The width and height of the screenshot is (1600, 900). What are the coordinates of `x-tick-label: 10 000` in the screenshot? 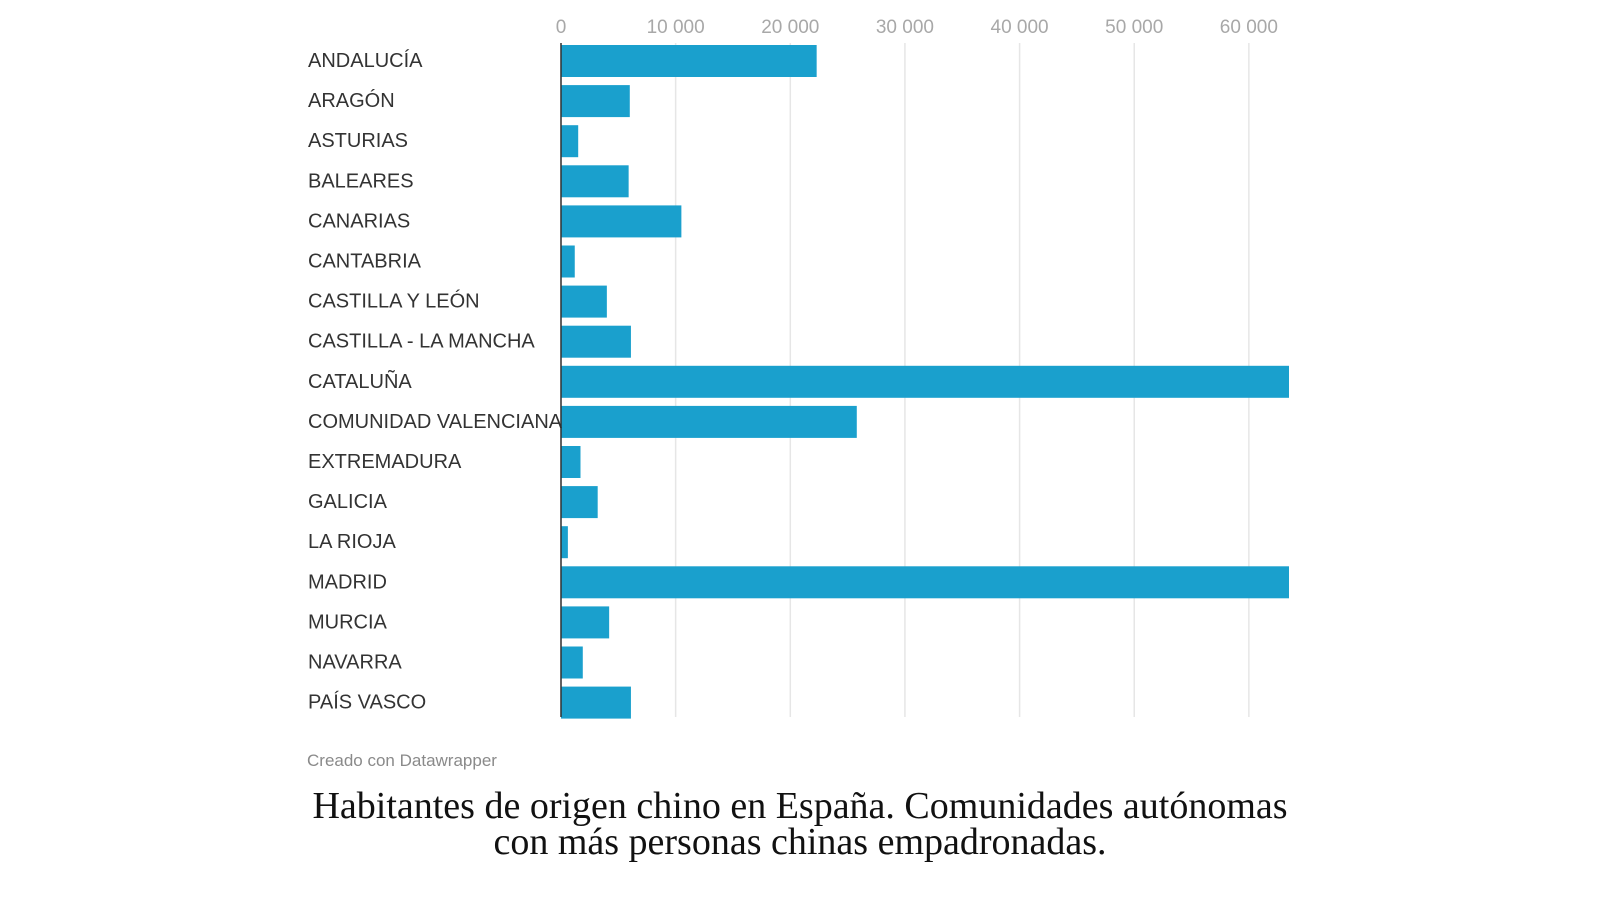 It's located at (676, 27).